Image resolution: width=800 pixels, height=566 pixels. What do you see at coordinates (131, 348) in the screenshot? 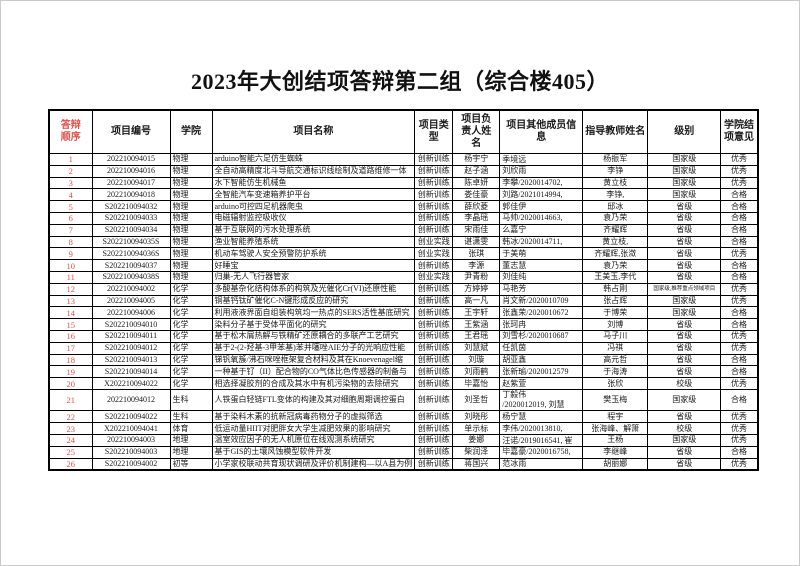
I see `cell-code: S202210094012` at bounding box center [131, 348].